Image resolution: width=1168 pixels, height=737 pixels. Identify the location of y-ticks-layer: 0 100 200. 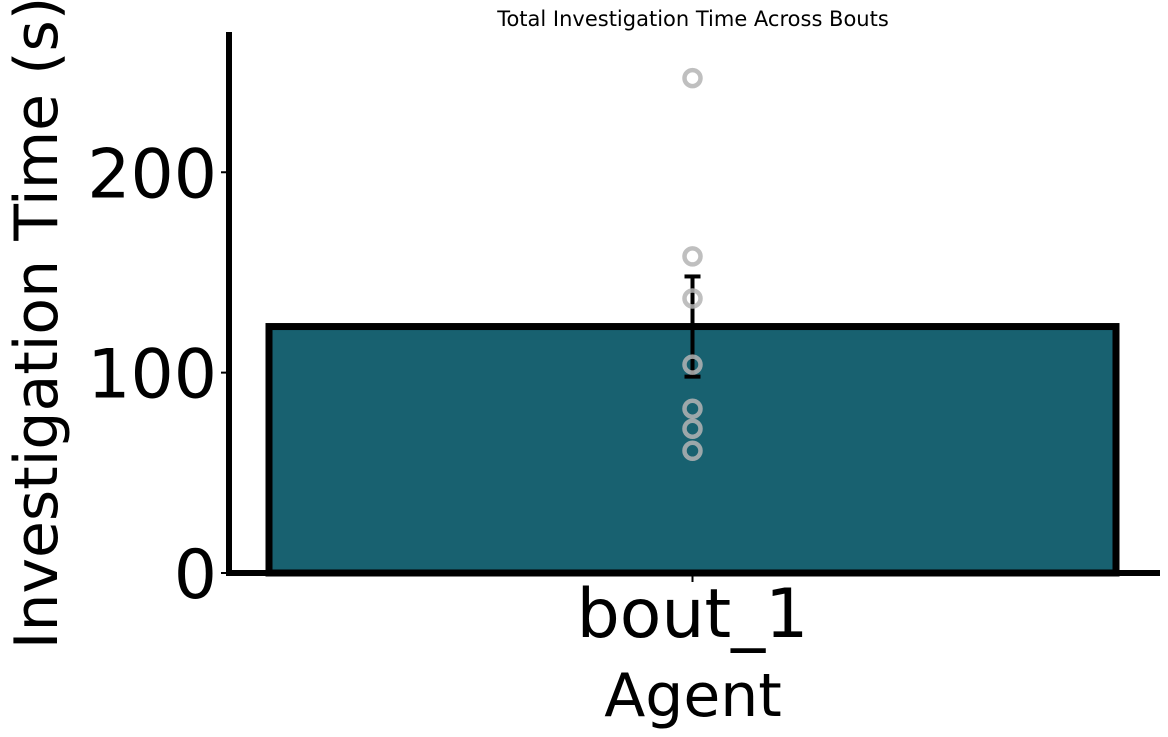
(158, 375).